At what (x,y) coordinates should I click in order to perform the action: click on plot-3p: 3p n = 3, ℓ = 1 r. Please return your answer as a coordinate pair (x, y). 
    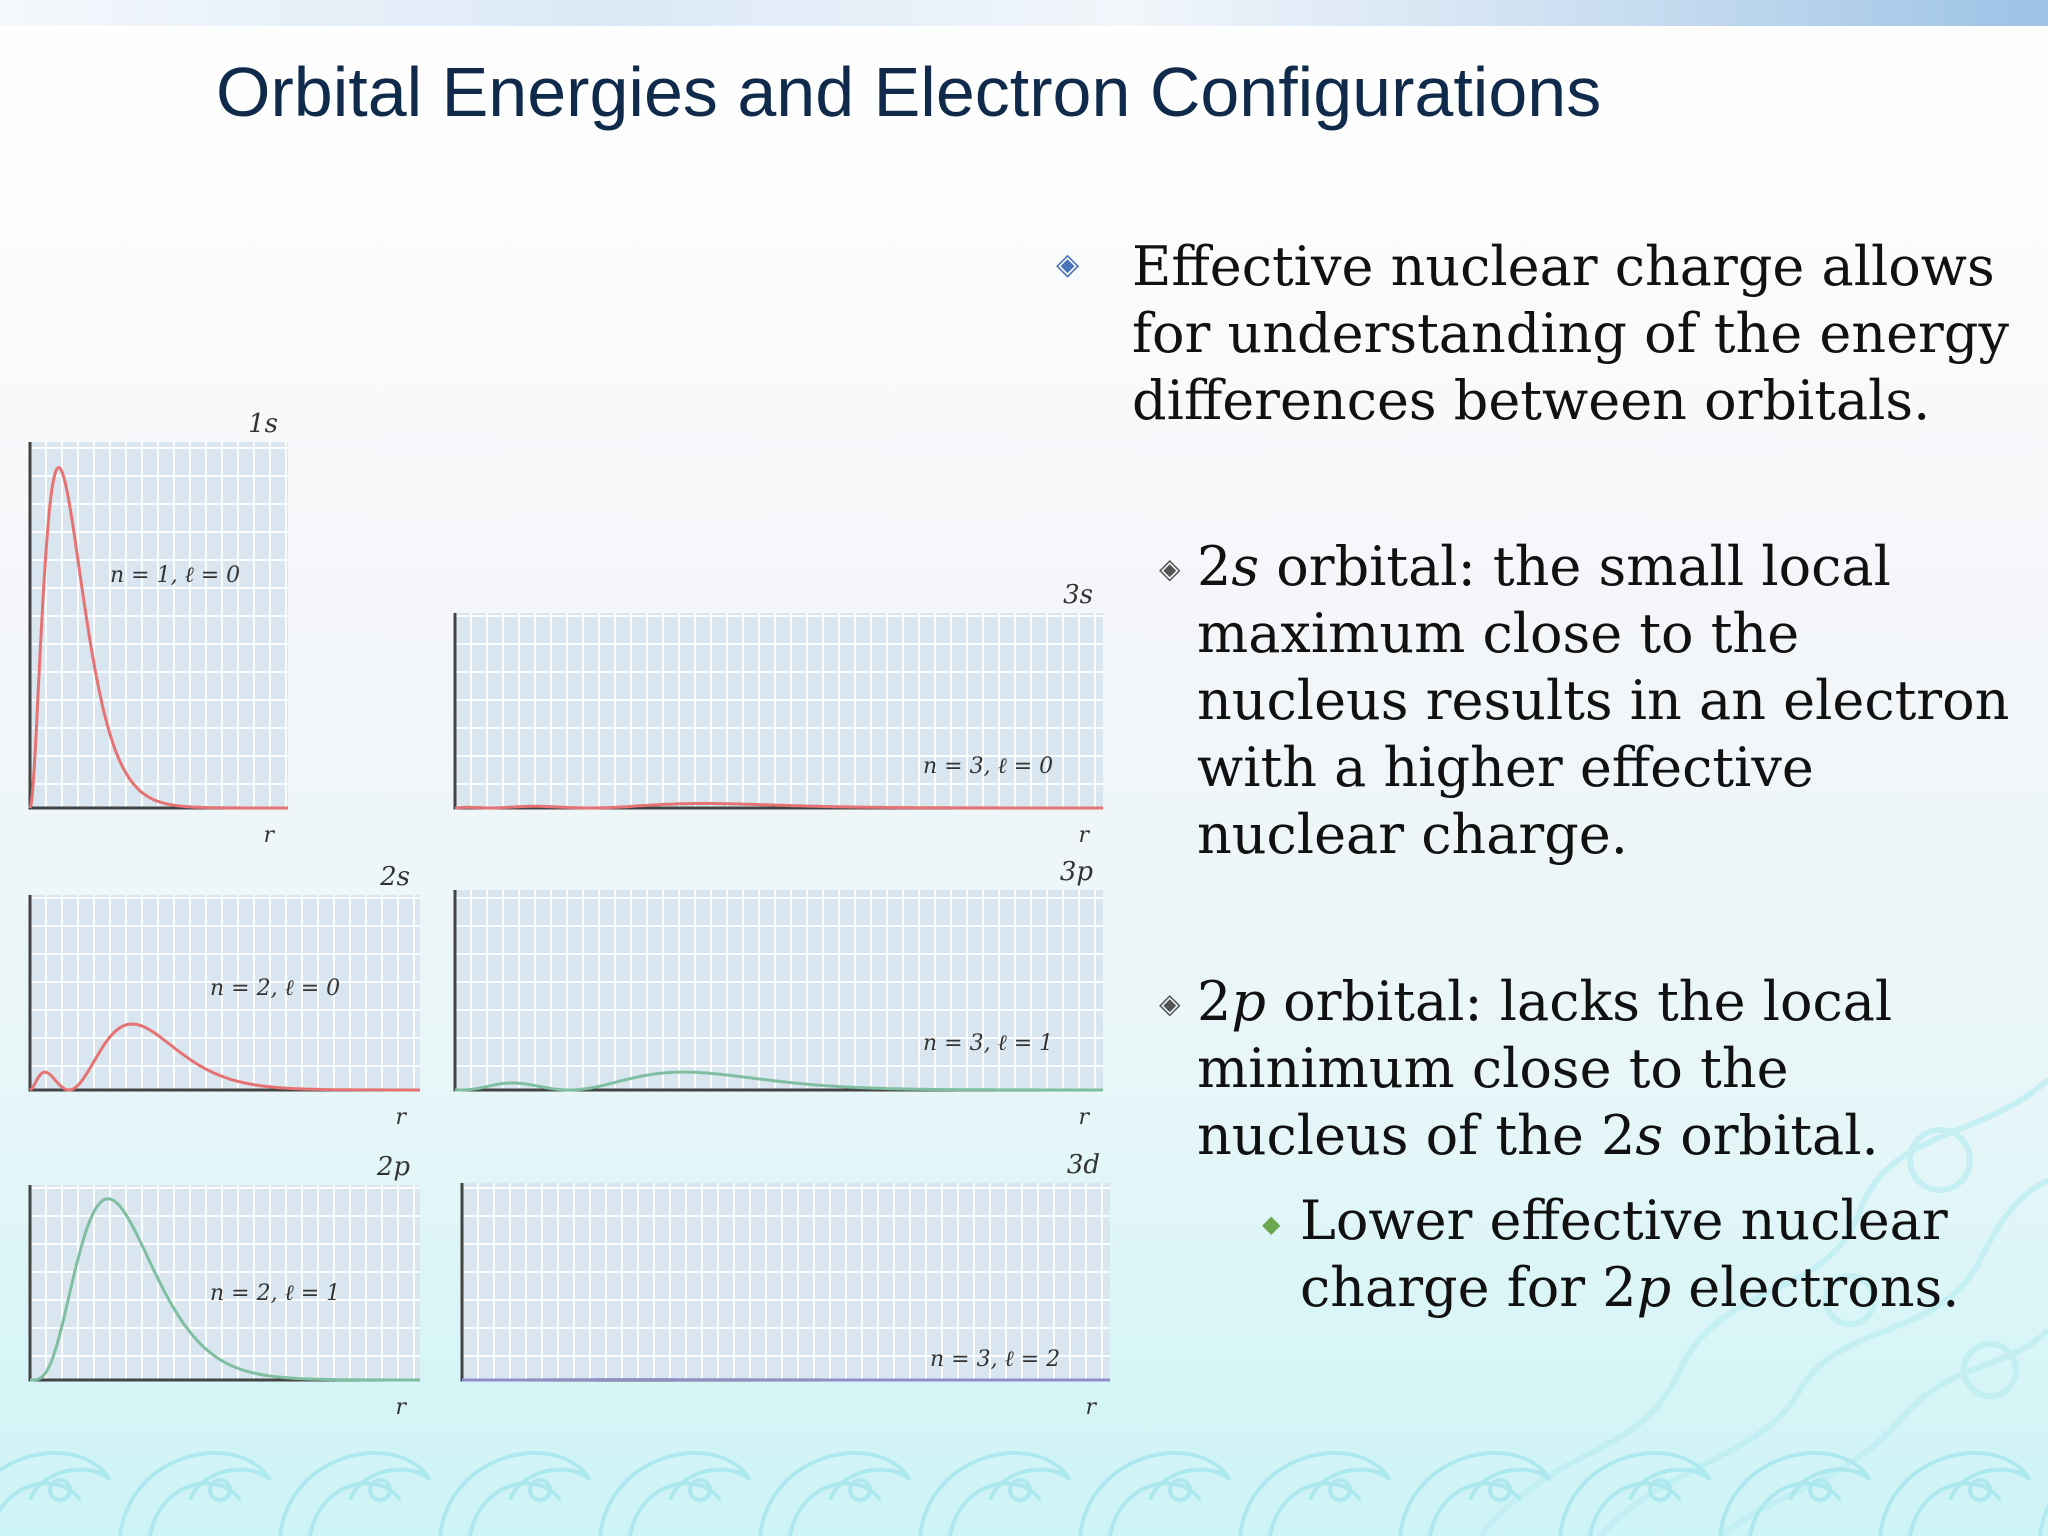
    Looking at the image, I should click on (778, 993).